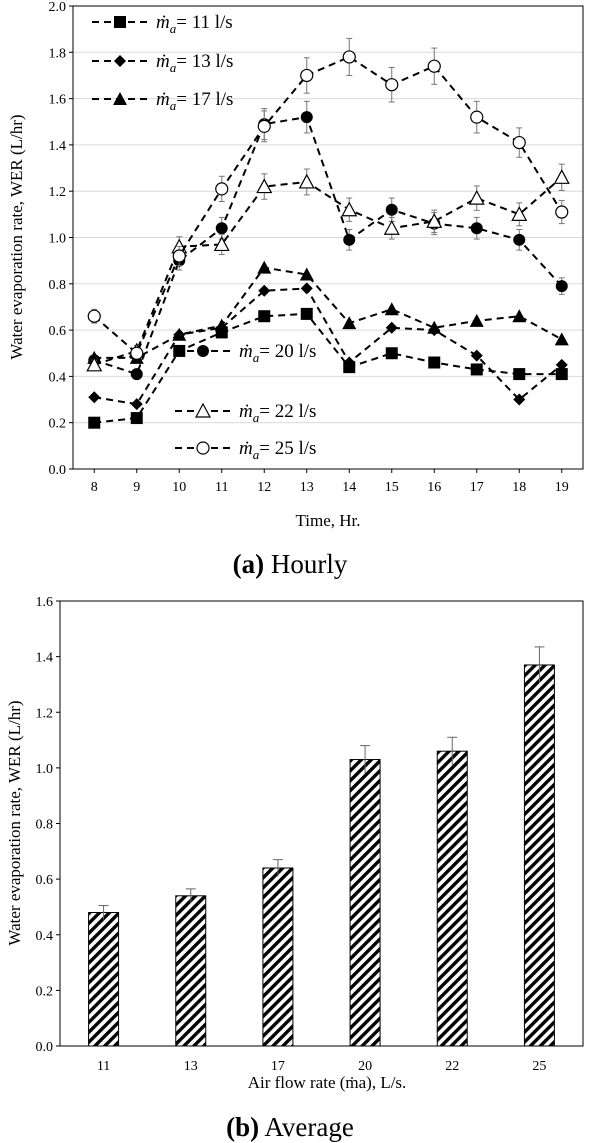 This screenshot has width=589, height=1143. Describe the element at coordinates (287, 351) in the screenshot. I see `hourly-legend-value: = 20 l/s` at that location.